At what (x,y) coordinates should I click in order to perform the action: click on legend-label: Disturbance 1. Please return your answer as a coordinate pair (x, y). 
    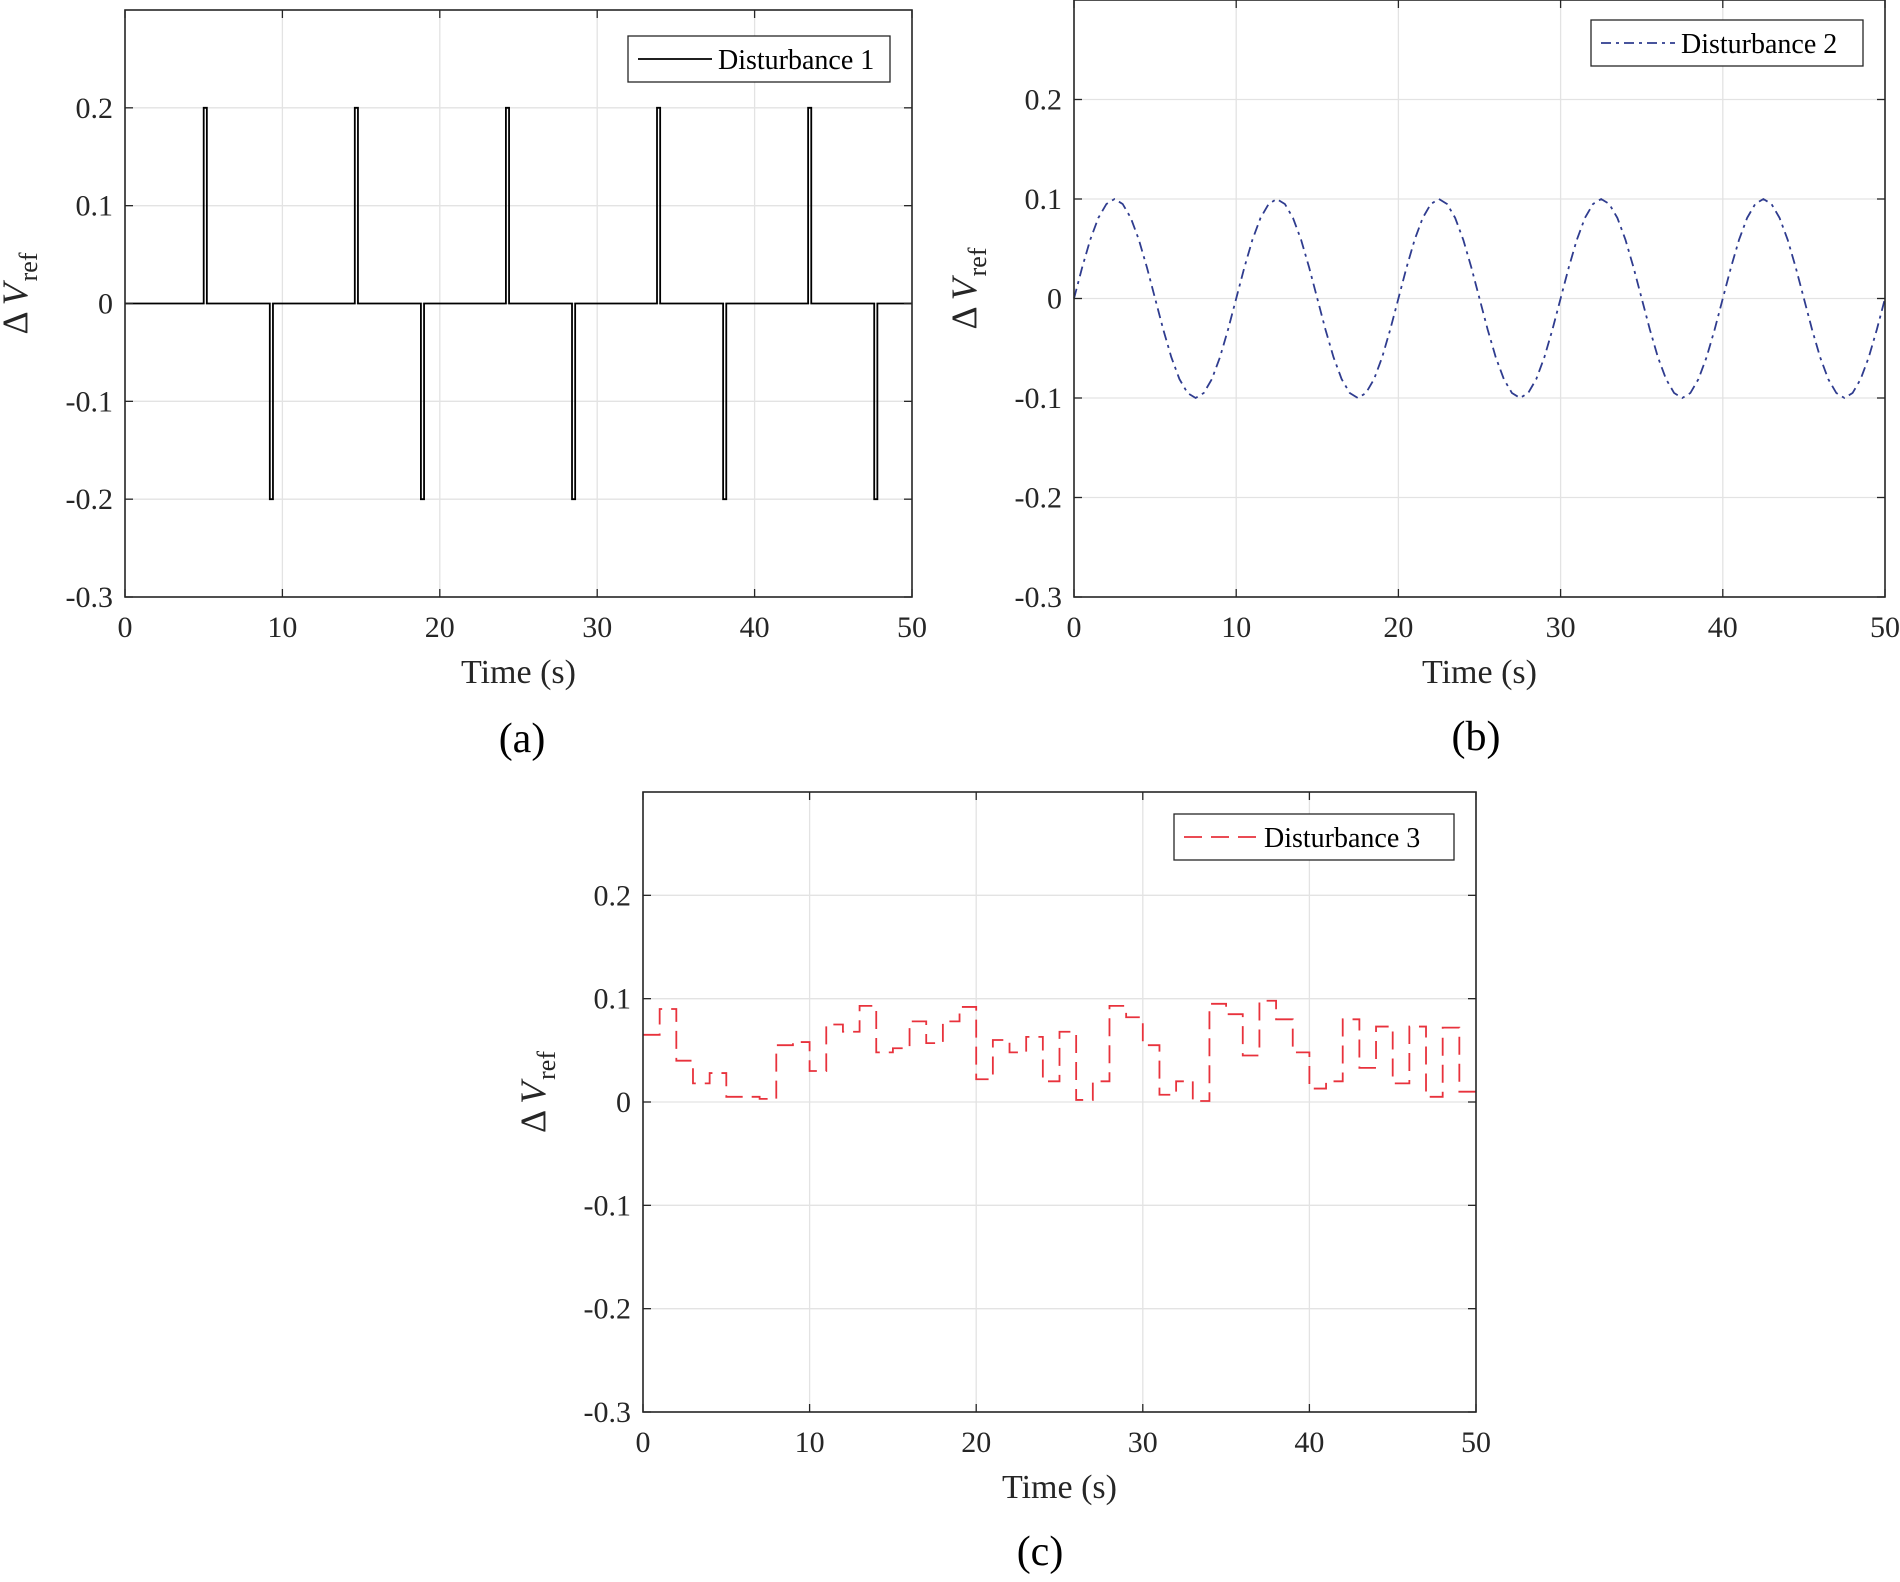
    Looking at the image, I should click on (796, 60).